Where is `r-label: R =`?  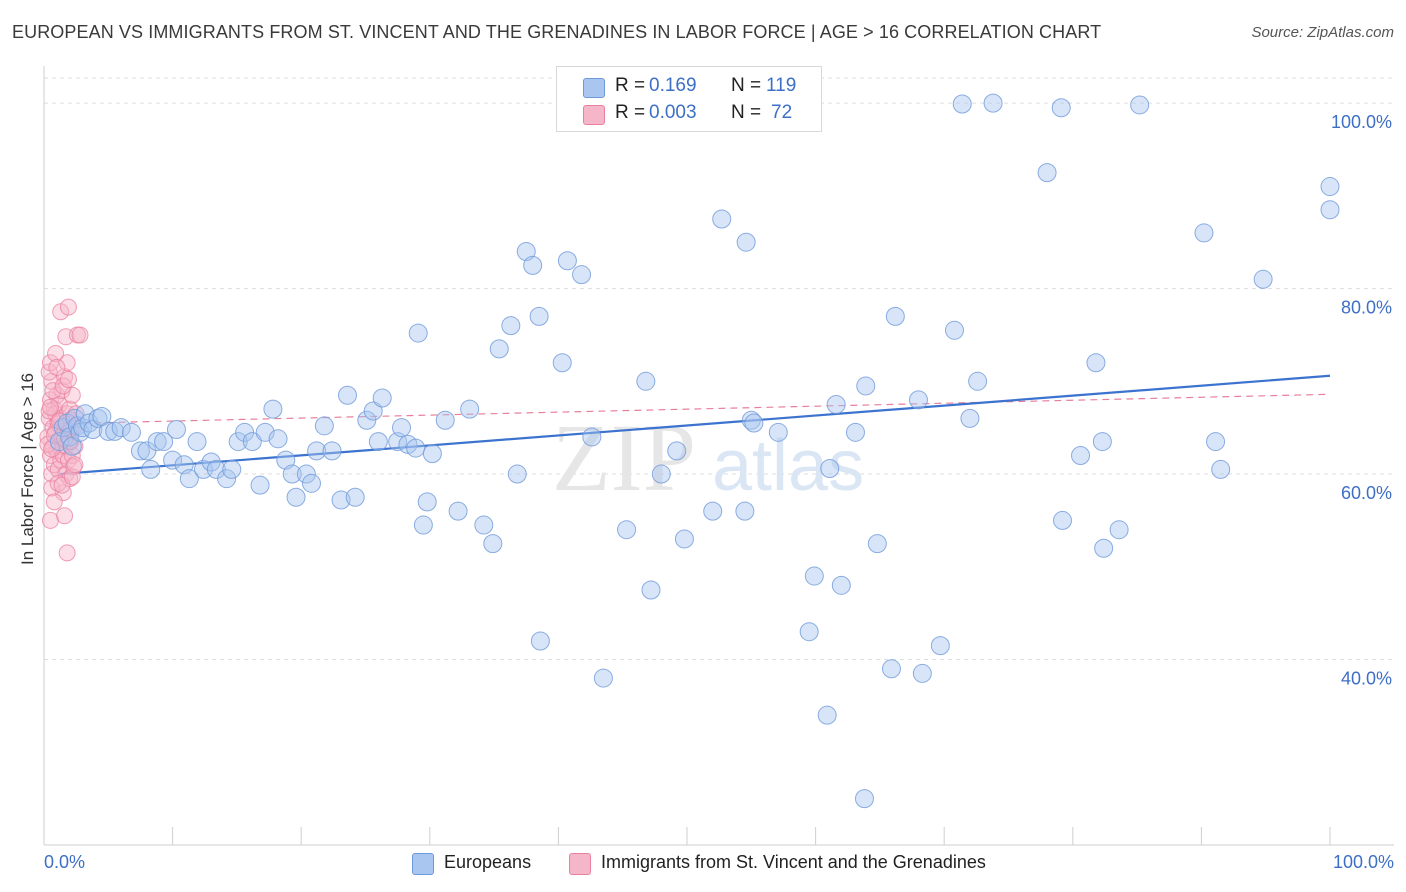 r-label: R = is located at coordinates (630, 112).